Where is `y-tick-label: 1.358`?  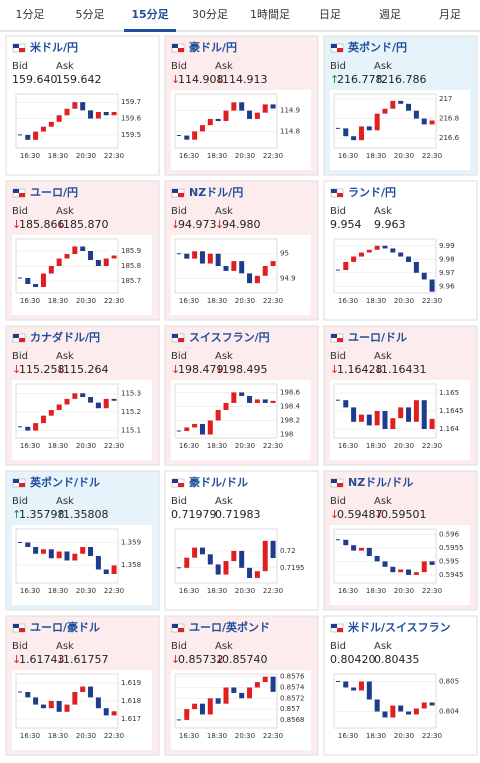
y-tick-label: 1.358 is located at coordinates (131, 565).